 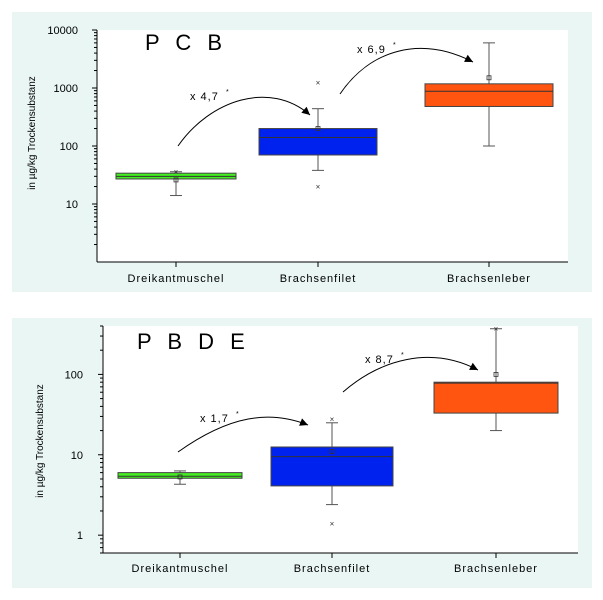 What do you see at coordinates (66, 89) in the screenshot?
I see `y-tick-label: 1000` at bounding box center [66, 89].